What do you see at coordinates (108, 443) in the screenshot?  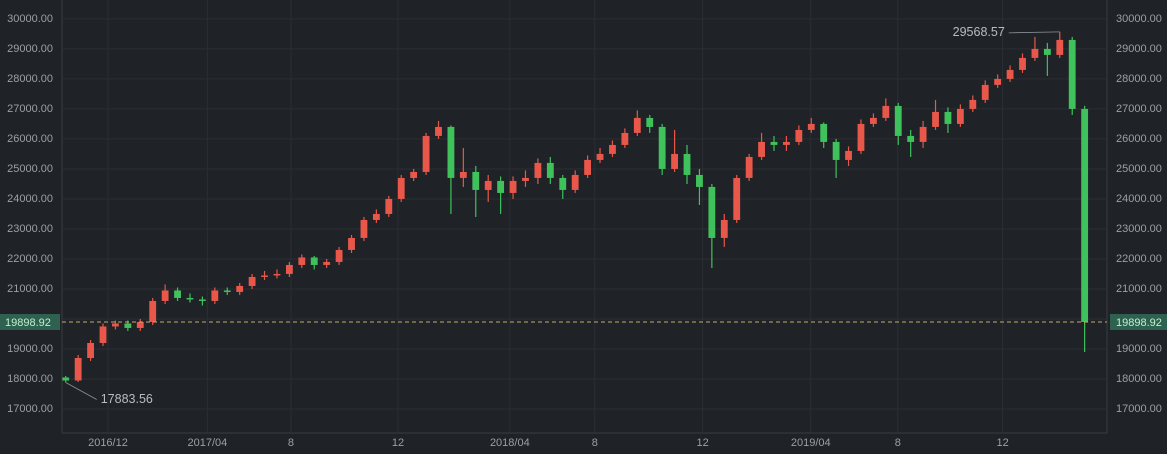 I see `x-tick-label: 2016/12` at bounding box center [108, 443].